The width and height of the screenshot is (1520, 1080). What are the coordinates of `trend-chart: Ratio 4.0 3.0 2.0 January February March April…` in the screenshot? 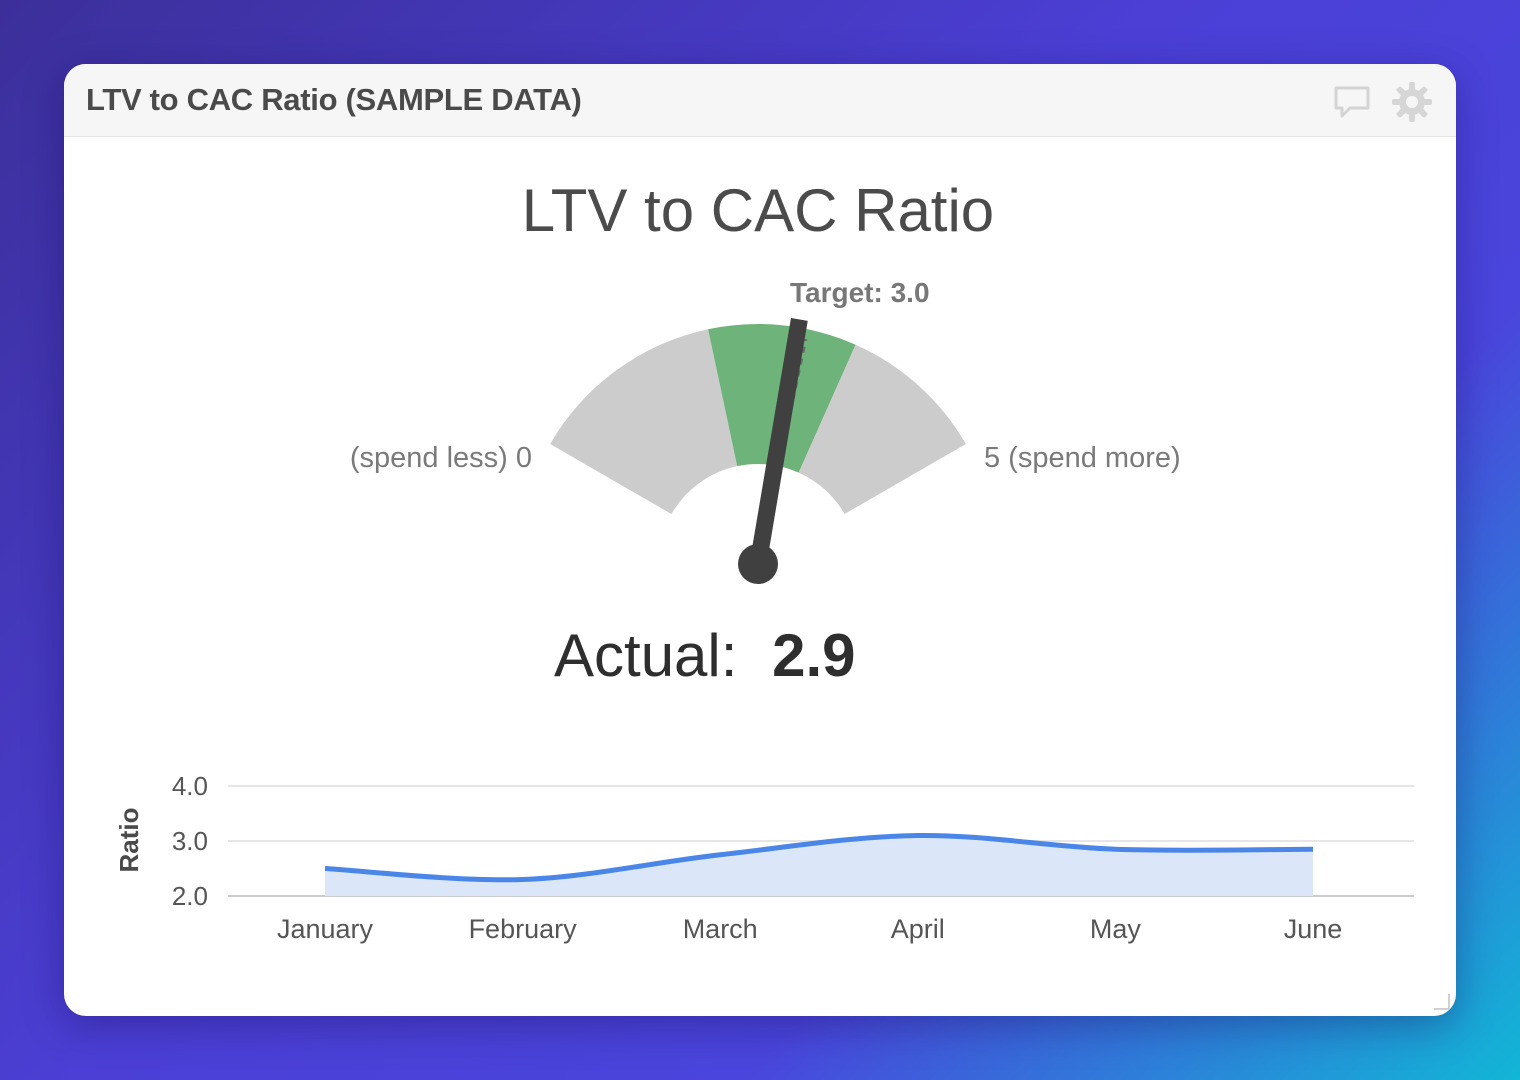 It's located at (764, 857).